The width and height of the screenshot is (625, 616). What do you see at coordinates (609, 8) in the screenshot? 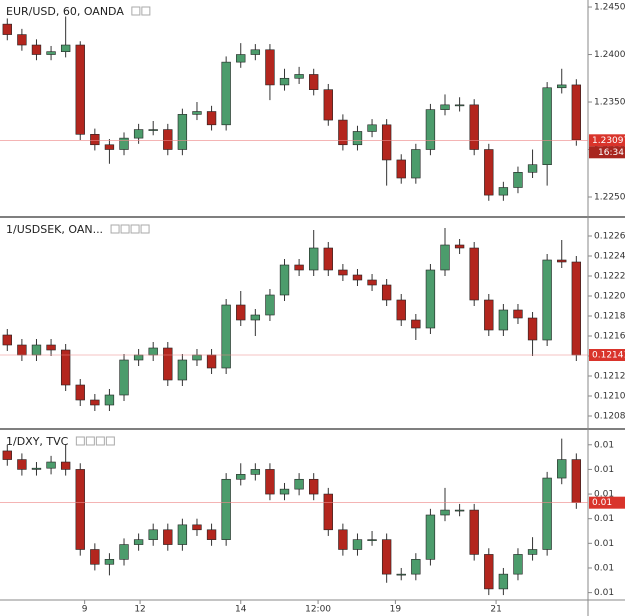
I see `y-tick-label: 1.24500` at bounding box center [609, 8].